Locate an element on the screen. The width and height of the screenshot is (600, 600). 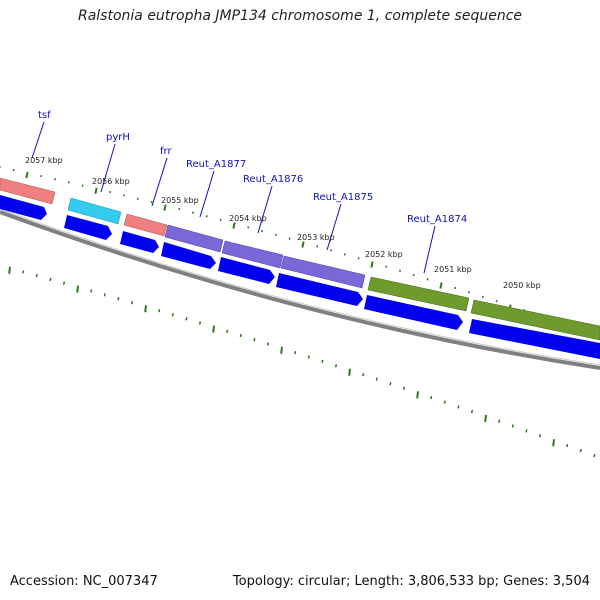
kbp-label-2057: 2057 kbp is located at coordinates (44, 160).